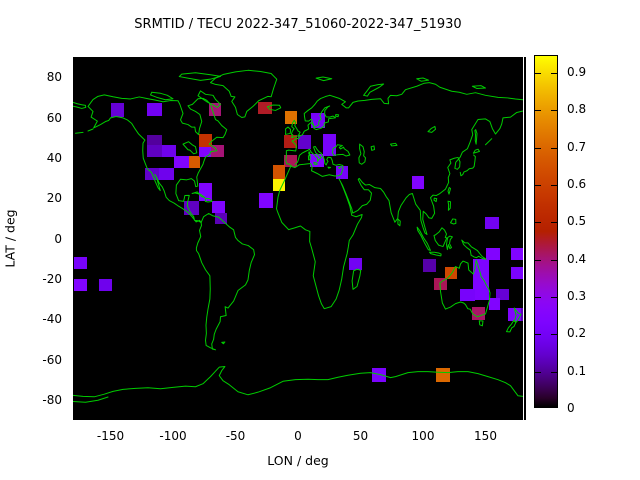  I want to click on y-tick-label: 0, so click(58, 238).